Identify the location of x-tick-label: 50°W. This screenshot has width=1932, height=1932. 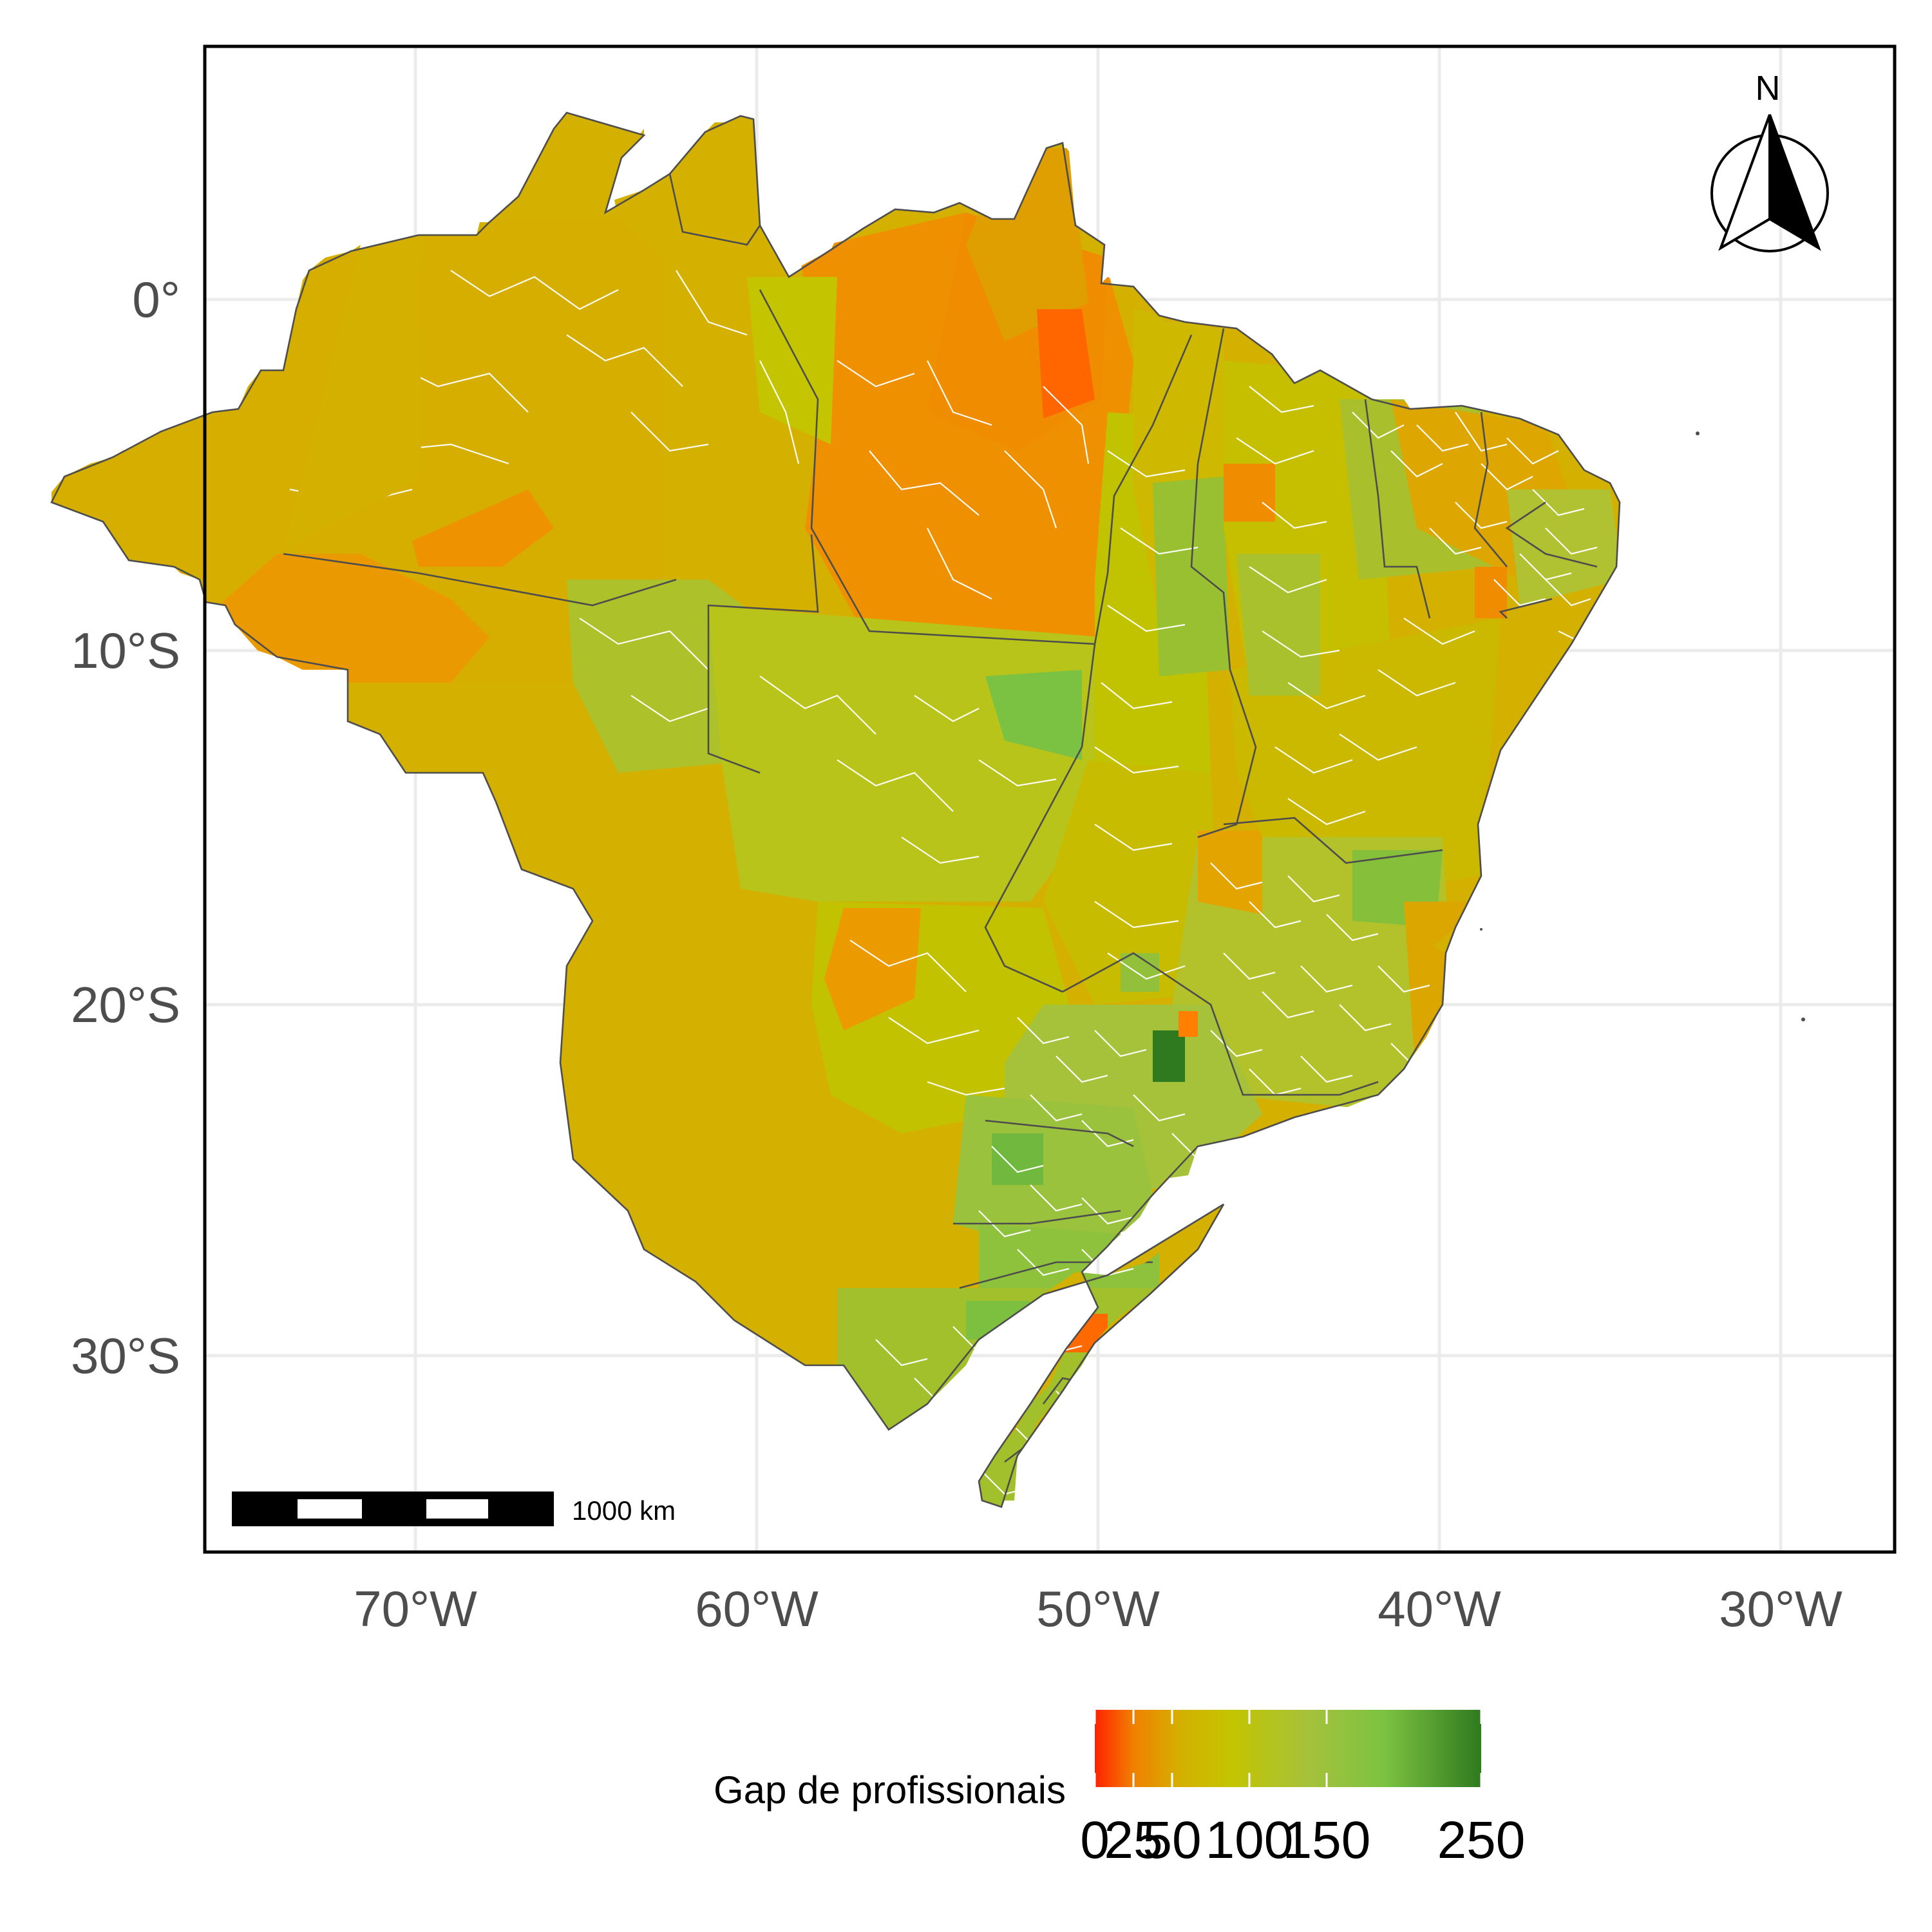
(1098, 1609).